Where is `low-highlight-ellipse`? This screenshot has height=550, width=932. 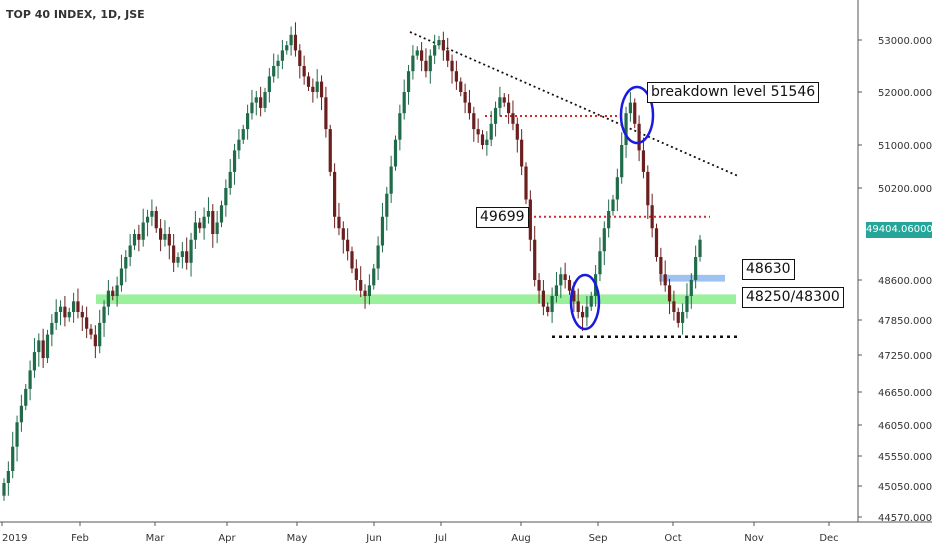 low-highlight-ellipse is located at coordinates (585, 302).